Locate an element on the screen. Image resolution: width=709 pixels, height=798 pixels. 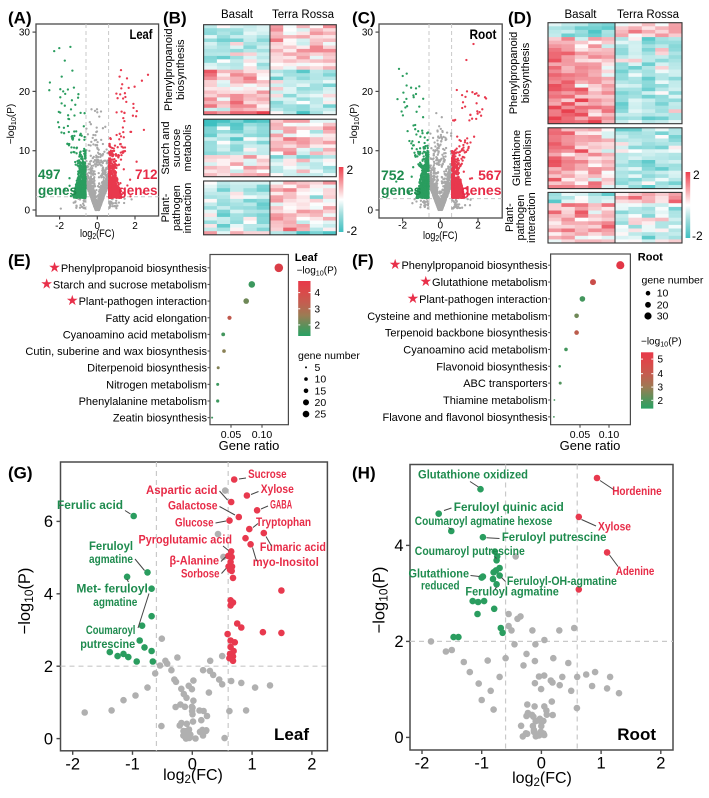
svg-text: 2 is located at coordinates (135, 226).